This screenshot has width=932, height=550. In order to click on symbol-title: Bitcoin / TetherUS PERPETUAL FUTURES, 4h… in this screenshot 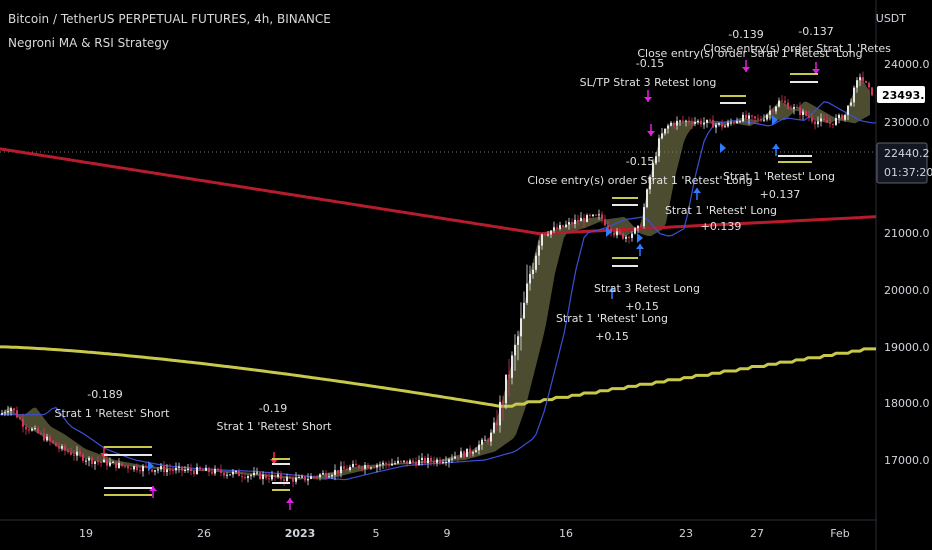, I will do `click(169, 19)`.